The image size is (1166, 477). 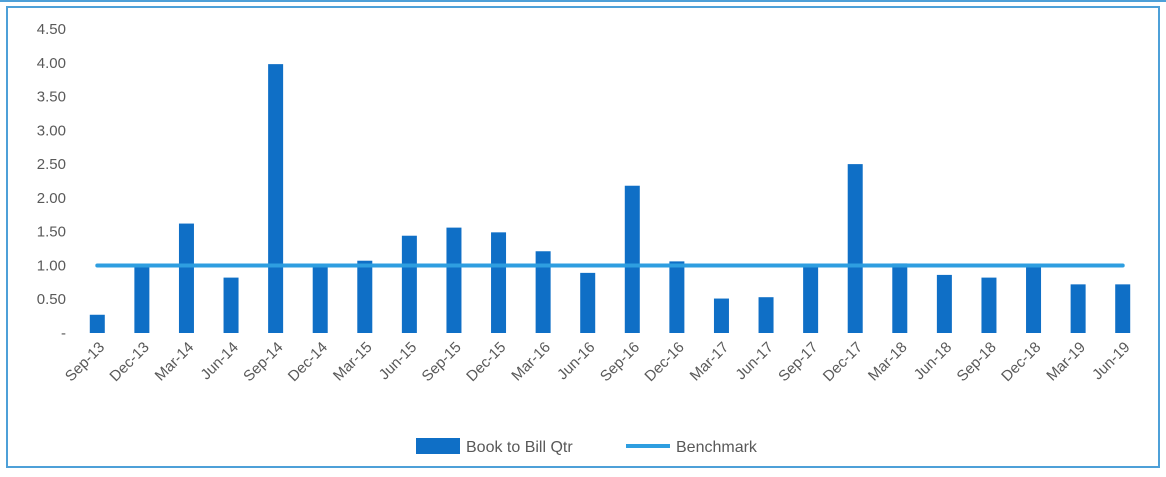 What do you see at coordinates (129, 362) in the screenshot?
I see `x-tick-label: Dec-13` at bounding box center [129, 362].